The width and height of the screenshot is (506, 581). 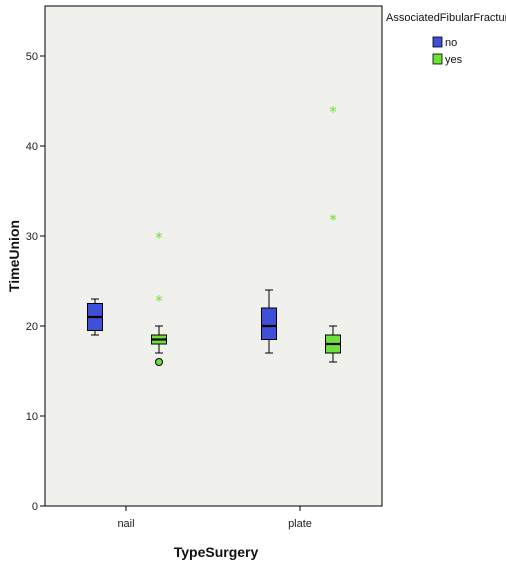 I want to click on y-axis-title: TimeUnion, so click(x=14, y=256).